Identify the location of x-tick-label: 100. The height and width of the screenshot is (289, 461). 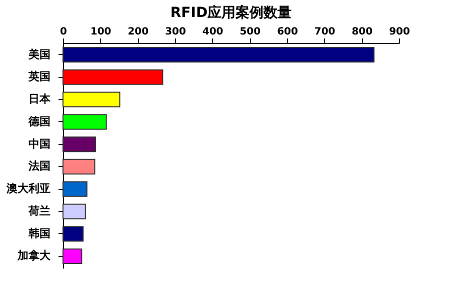
(101, 32).